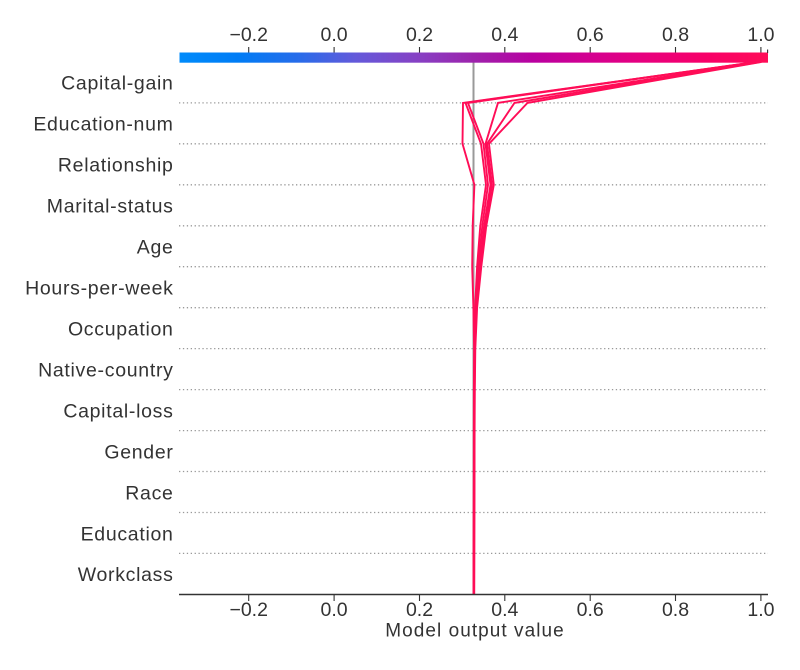 The height and width of the screenshot is (670, 800). I want to click on svg-text: Model output value, so click(474, 630).